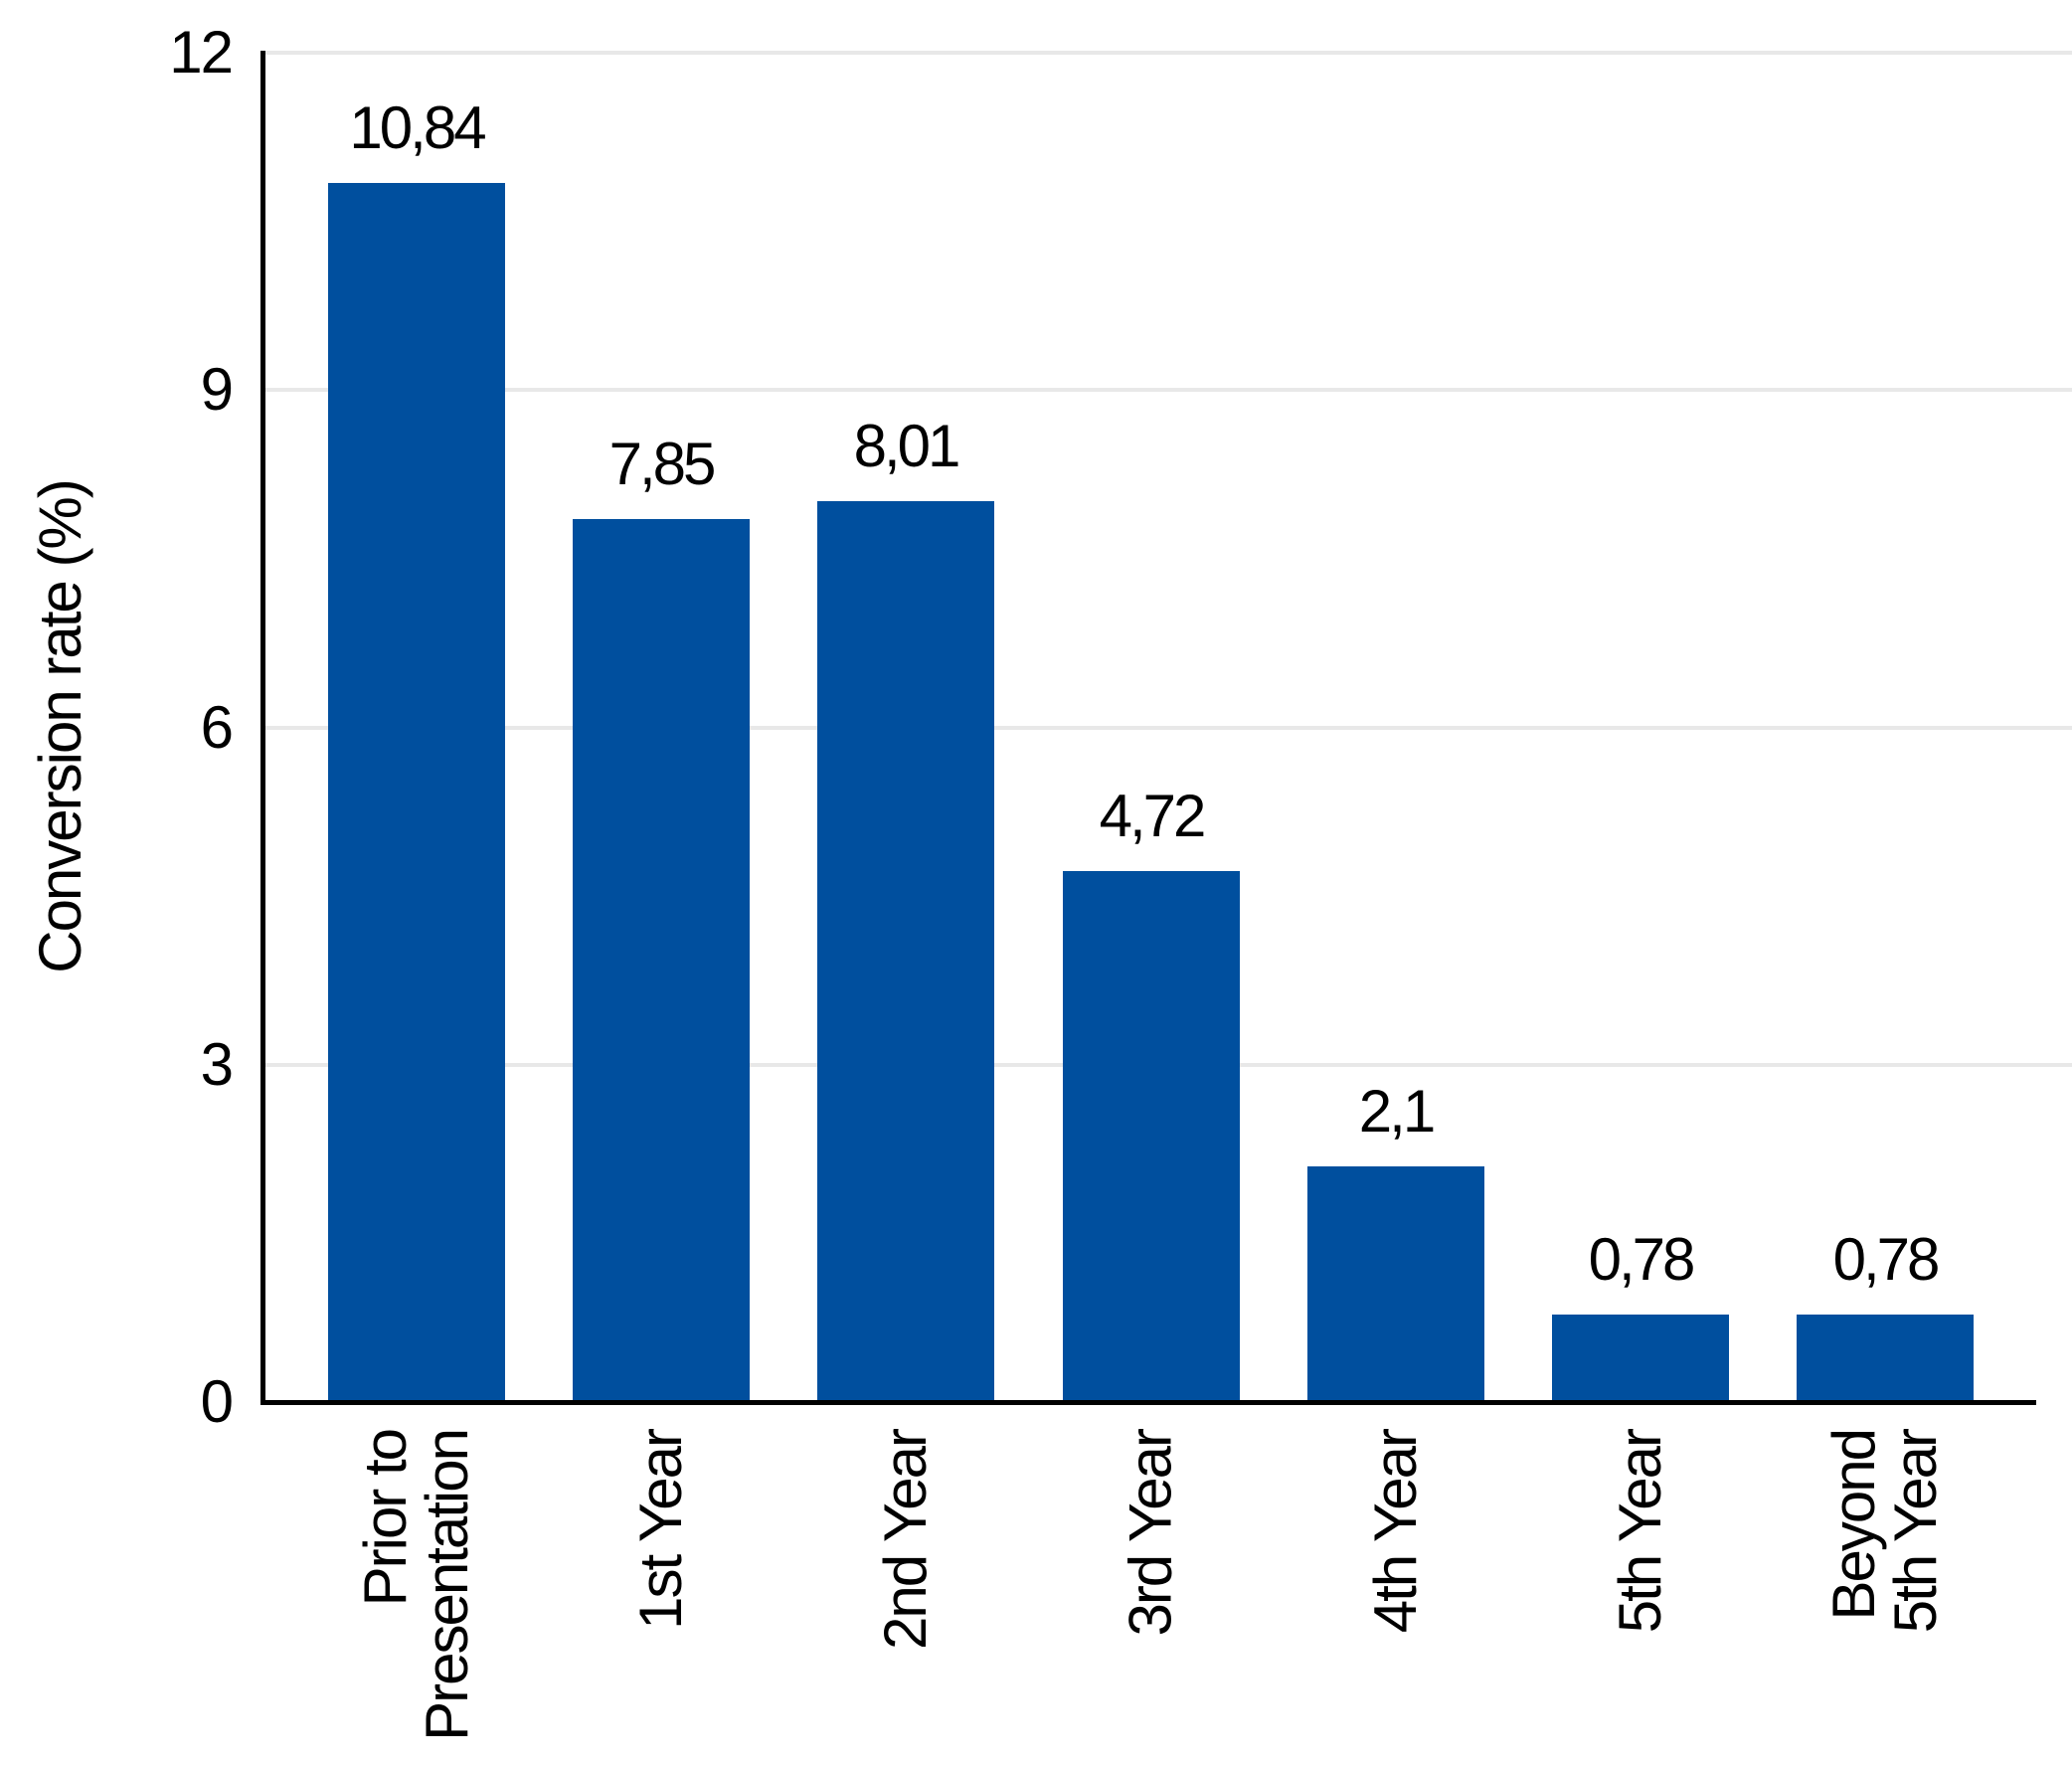 The height and width of the screenshot is (1765, 2072). I want to click on x-axis-category-label: 5th Year, so click(1640, 1532).